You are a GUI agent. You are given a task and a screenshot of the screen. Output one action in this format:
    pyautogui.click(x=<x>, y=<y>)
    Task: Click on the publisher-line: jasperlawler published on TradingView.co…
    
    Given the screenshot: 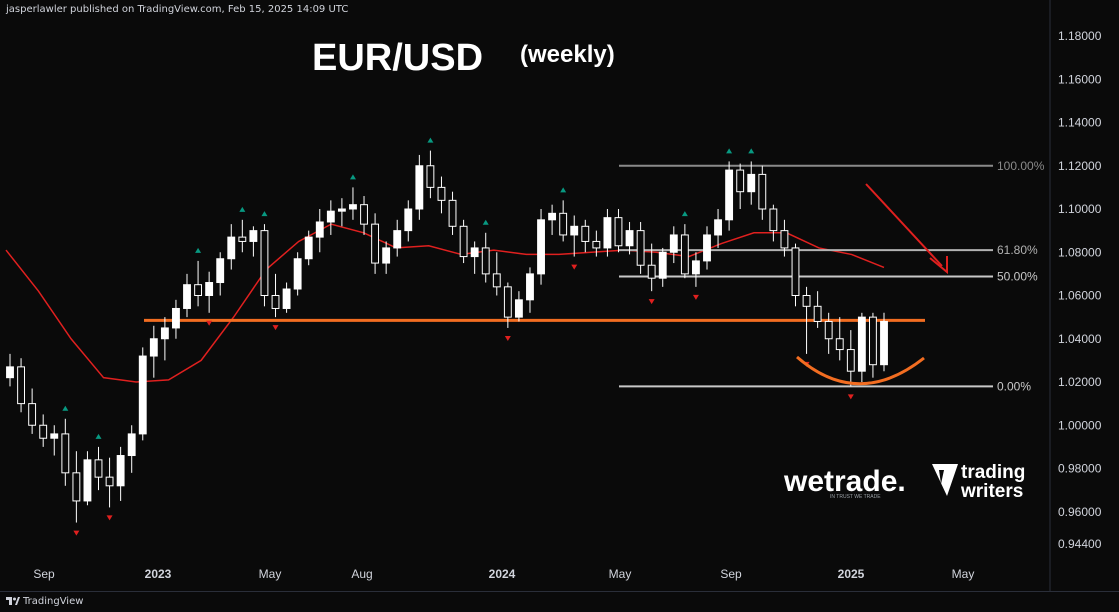 What is the action you would take?
    pyautogui.click(x=177, y=9)
    